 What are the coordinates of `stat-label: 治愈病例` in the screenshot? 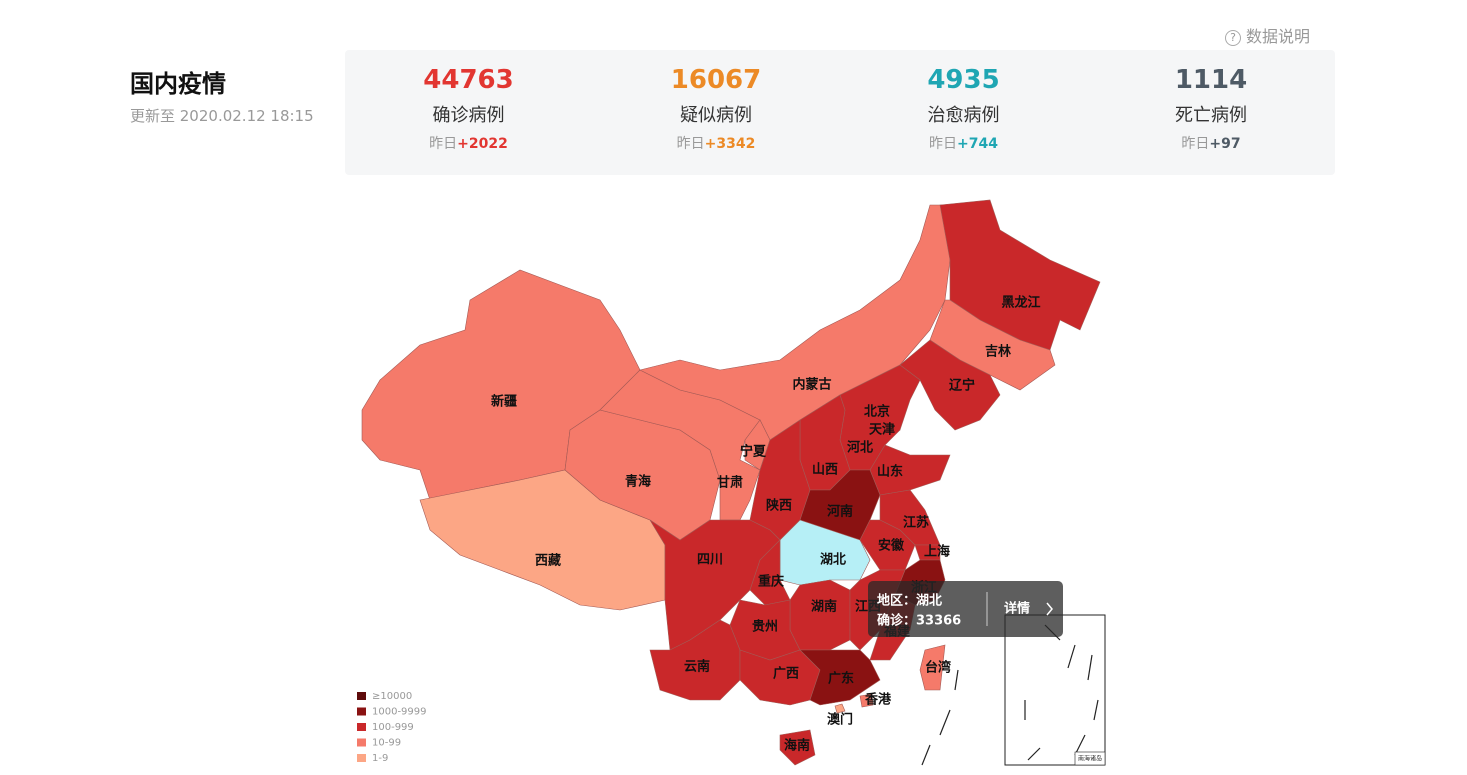 It's located at (963, 115).